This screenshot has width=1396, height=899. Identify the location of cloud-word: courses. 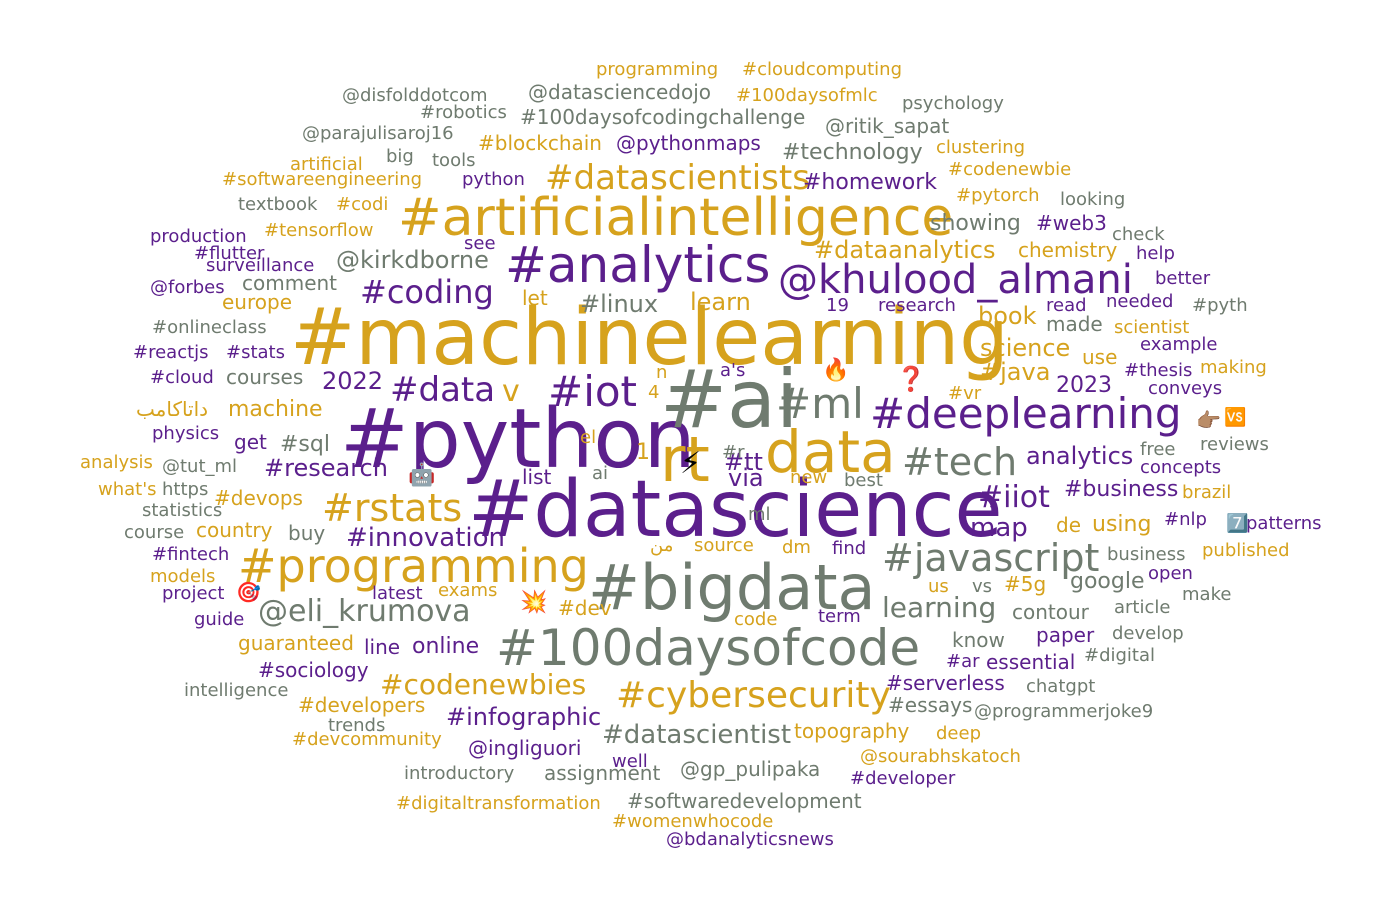
(265, 377).